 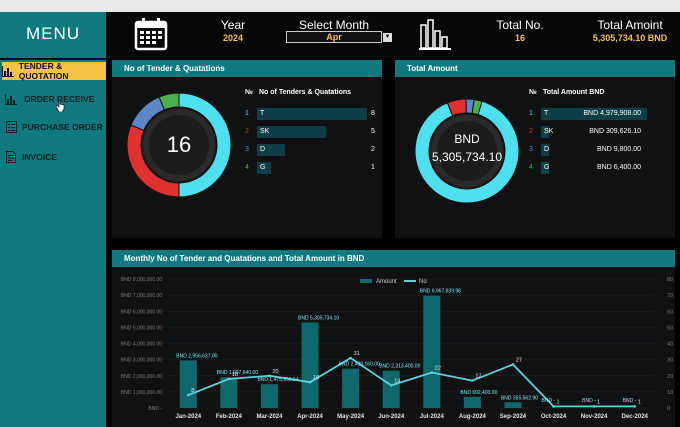 What do you see at coordinates (249, 92) in the screenshot?
I see `tenders-col-no: №` at bounding box center [249, 92].